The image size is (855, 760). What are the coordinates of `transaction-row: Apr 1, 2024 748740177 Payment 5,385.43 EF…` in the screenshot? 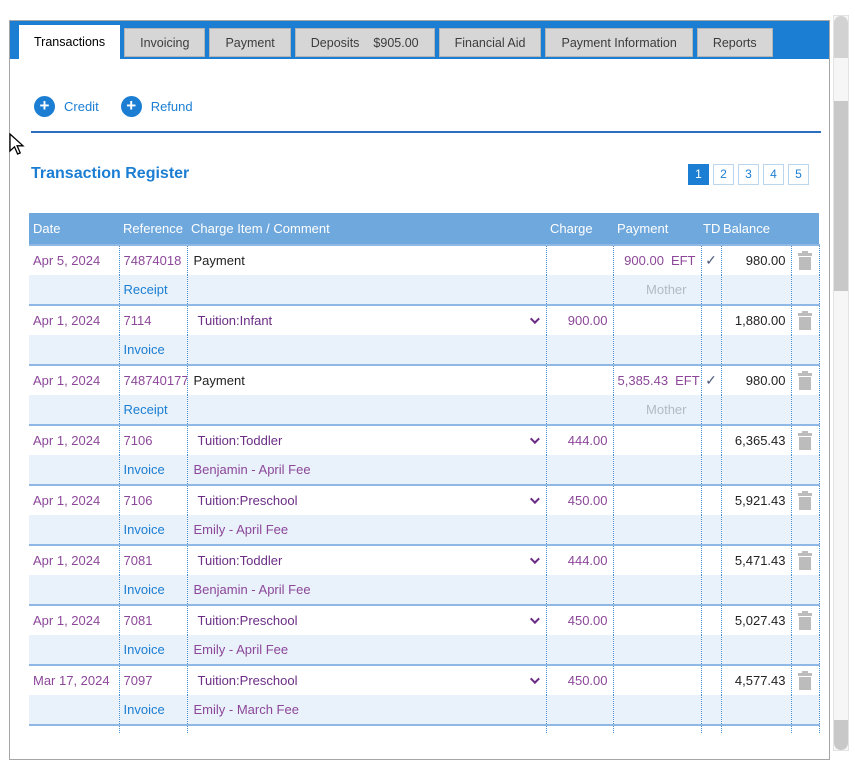 It's located at (424, 379).